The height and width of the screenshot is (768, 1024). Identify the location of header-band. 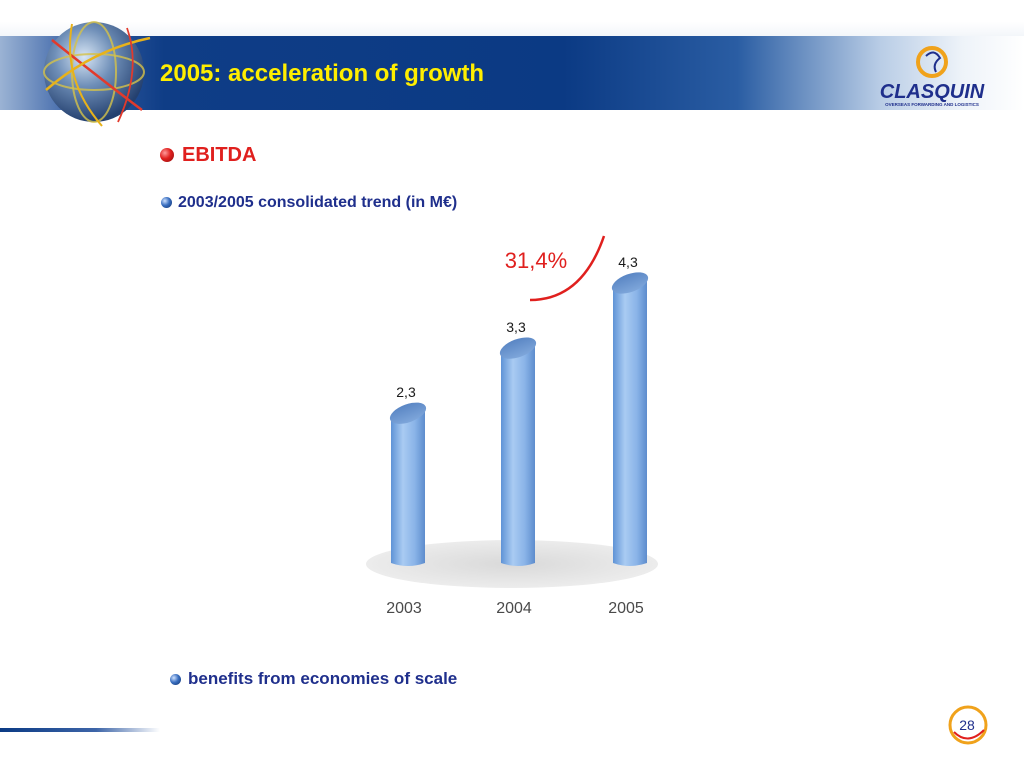
(512, 73).